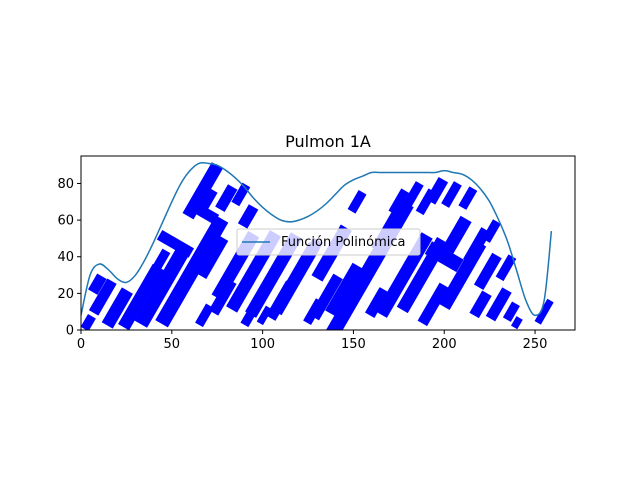 The height and width of the screenshot is (480, 640). What do you see at coordinates (65, 184) in the screenshot?
I see `y-tick-label: 80` at bounding box center [65, 184].